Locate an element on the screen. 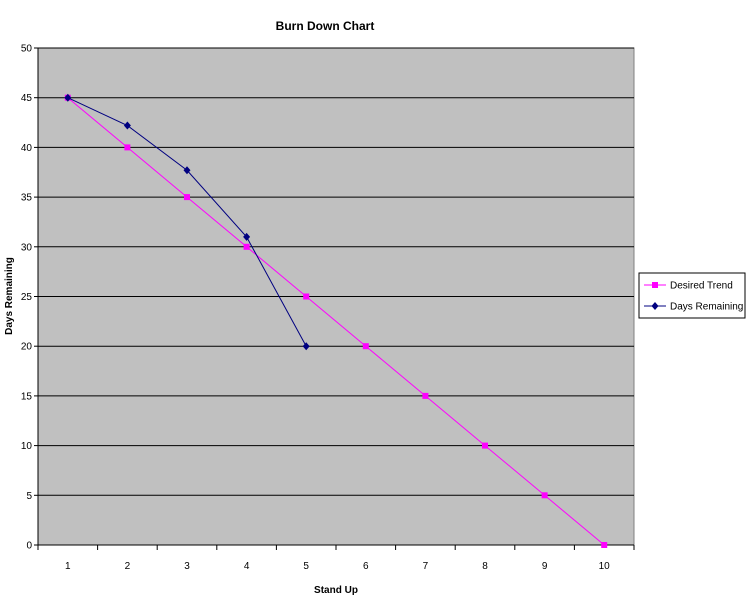  y-tick-label: 5 is located at coordinates (29, 496).